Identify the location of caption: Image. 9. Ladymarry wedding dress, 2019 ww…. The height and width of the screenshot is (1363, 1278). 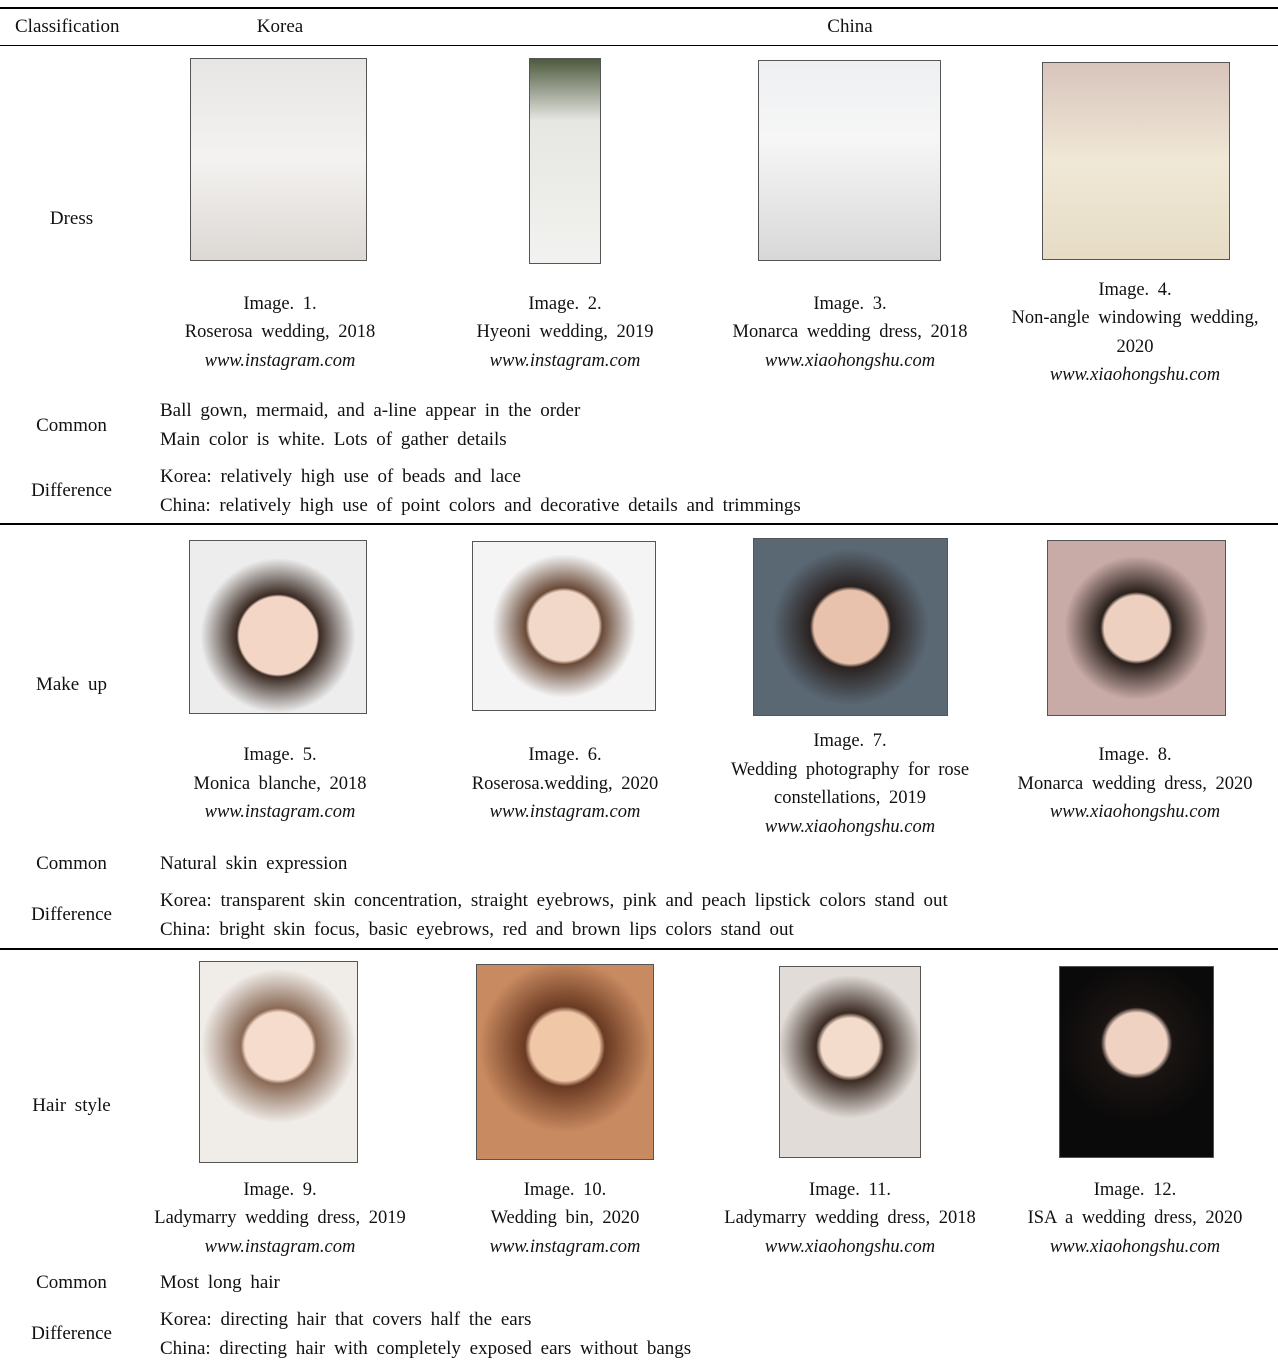
(280, 1218).